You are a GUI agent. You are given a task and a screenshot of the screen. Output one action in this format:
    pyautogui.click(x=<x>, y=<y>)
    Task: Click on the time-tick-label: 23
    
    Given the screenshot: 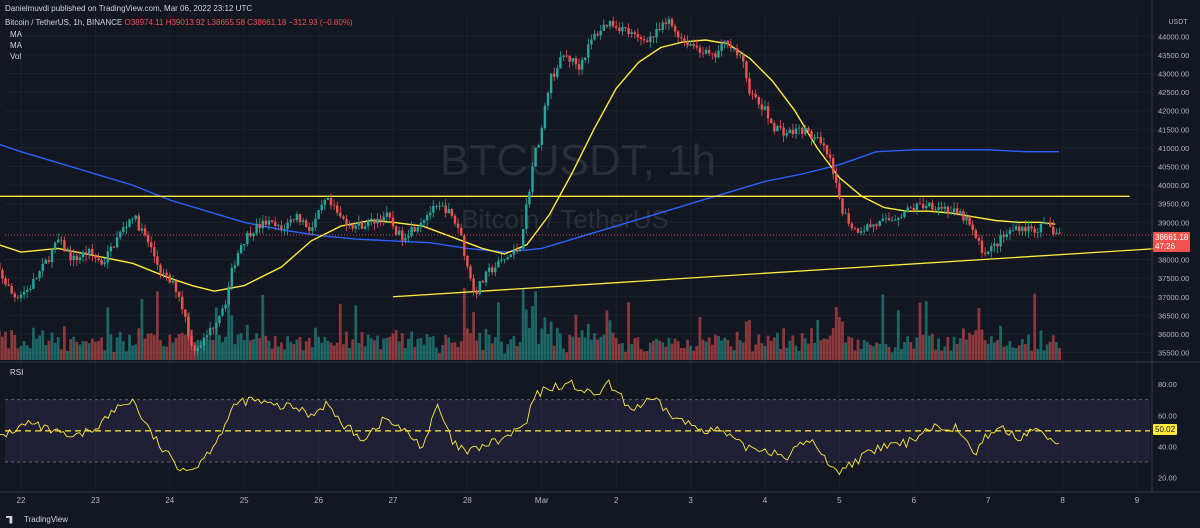 What is the action you would take?
    pyautogui.click(x=95, y=500)
    